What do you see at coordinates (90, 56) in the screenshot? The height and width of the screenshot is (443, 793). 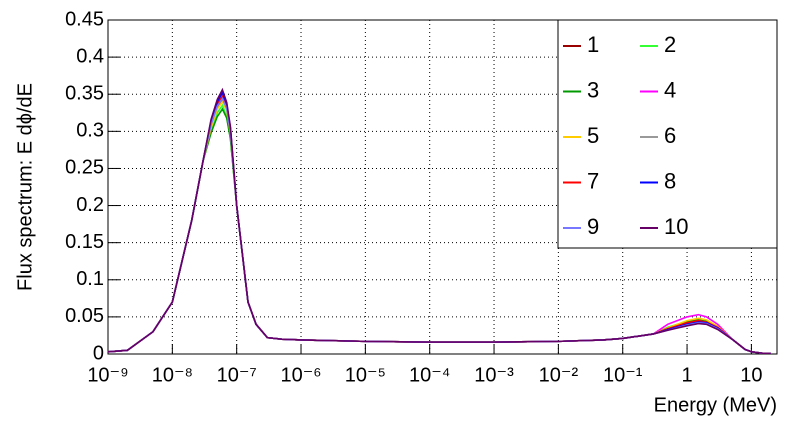 I see `y-tick-label: 0.4` at bounding box center [90, 56].